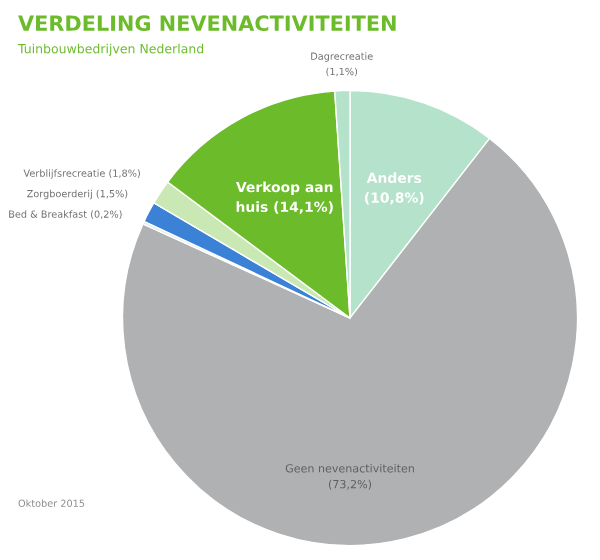  What do you see at coordinates (207, 23) in the screenshot?
I see `chart-title: VERDELING NEVENACTIVITEITEN` at bounding box center [207, 23].